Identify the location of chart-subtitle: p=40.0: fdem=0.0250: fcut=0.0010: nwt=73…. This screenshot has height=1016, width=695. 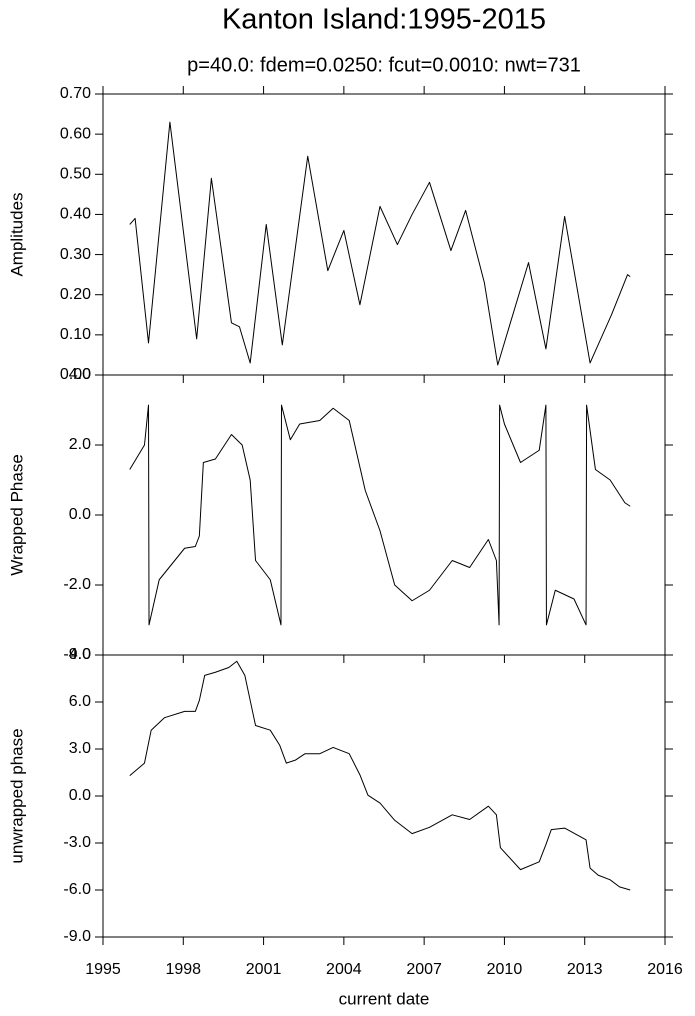
(384, 65).